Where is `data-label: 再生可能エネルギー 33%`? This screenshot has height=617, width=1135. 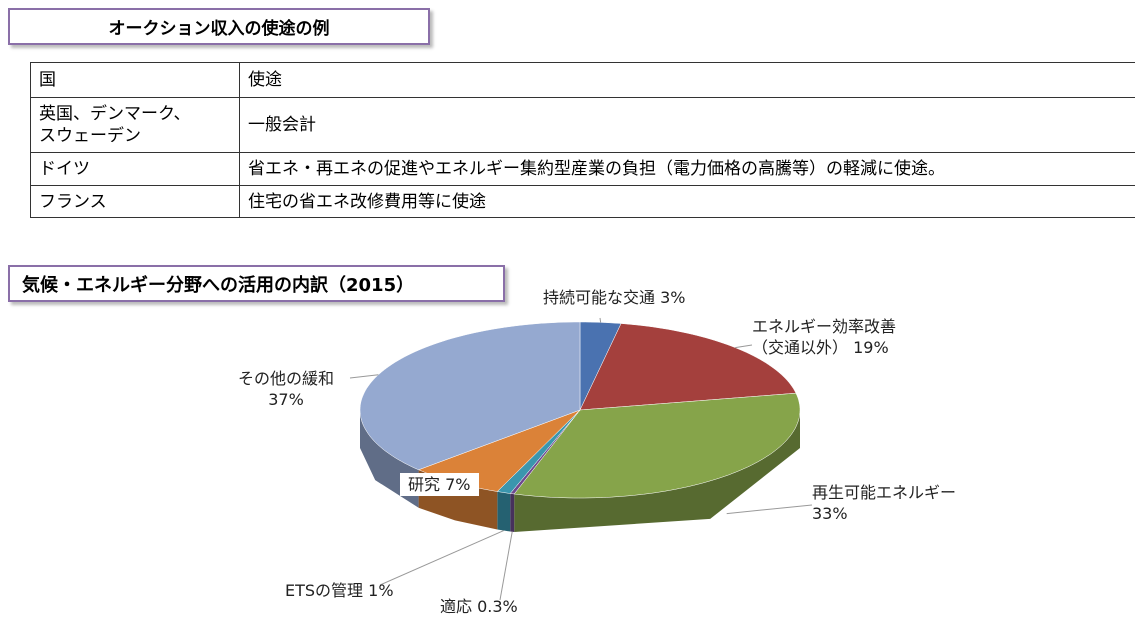 data-label: 再生可能エネルギー 33% is located at coordinates (884, 503).